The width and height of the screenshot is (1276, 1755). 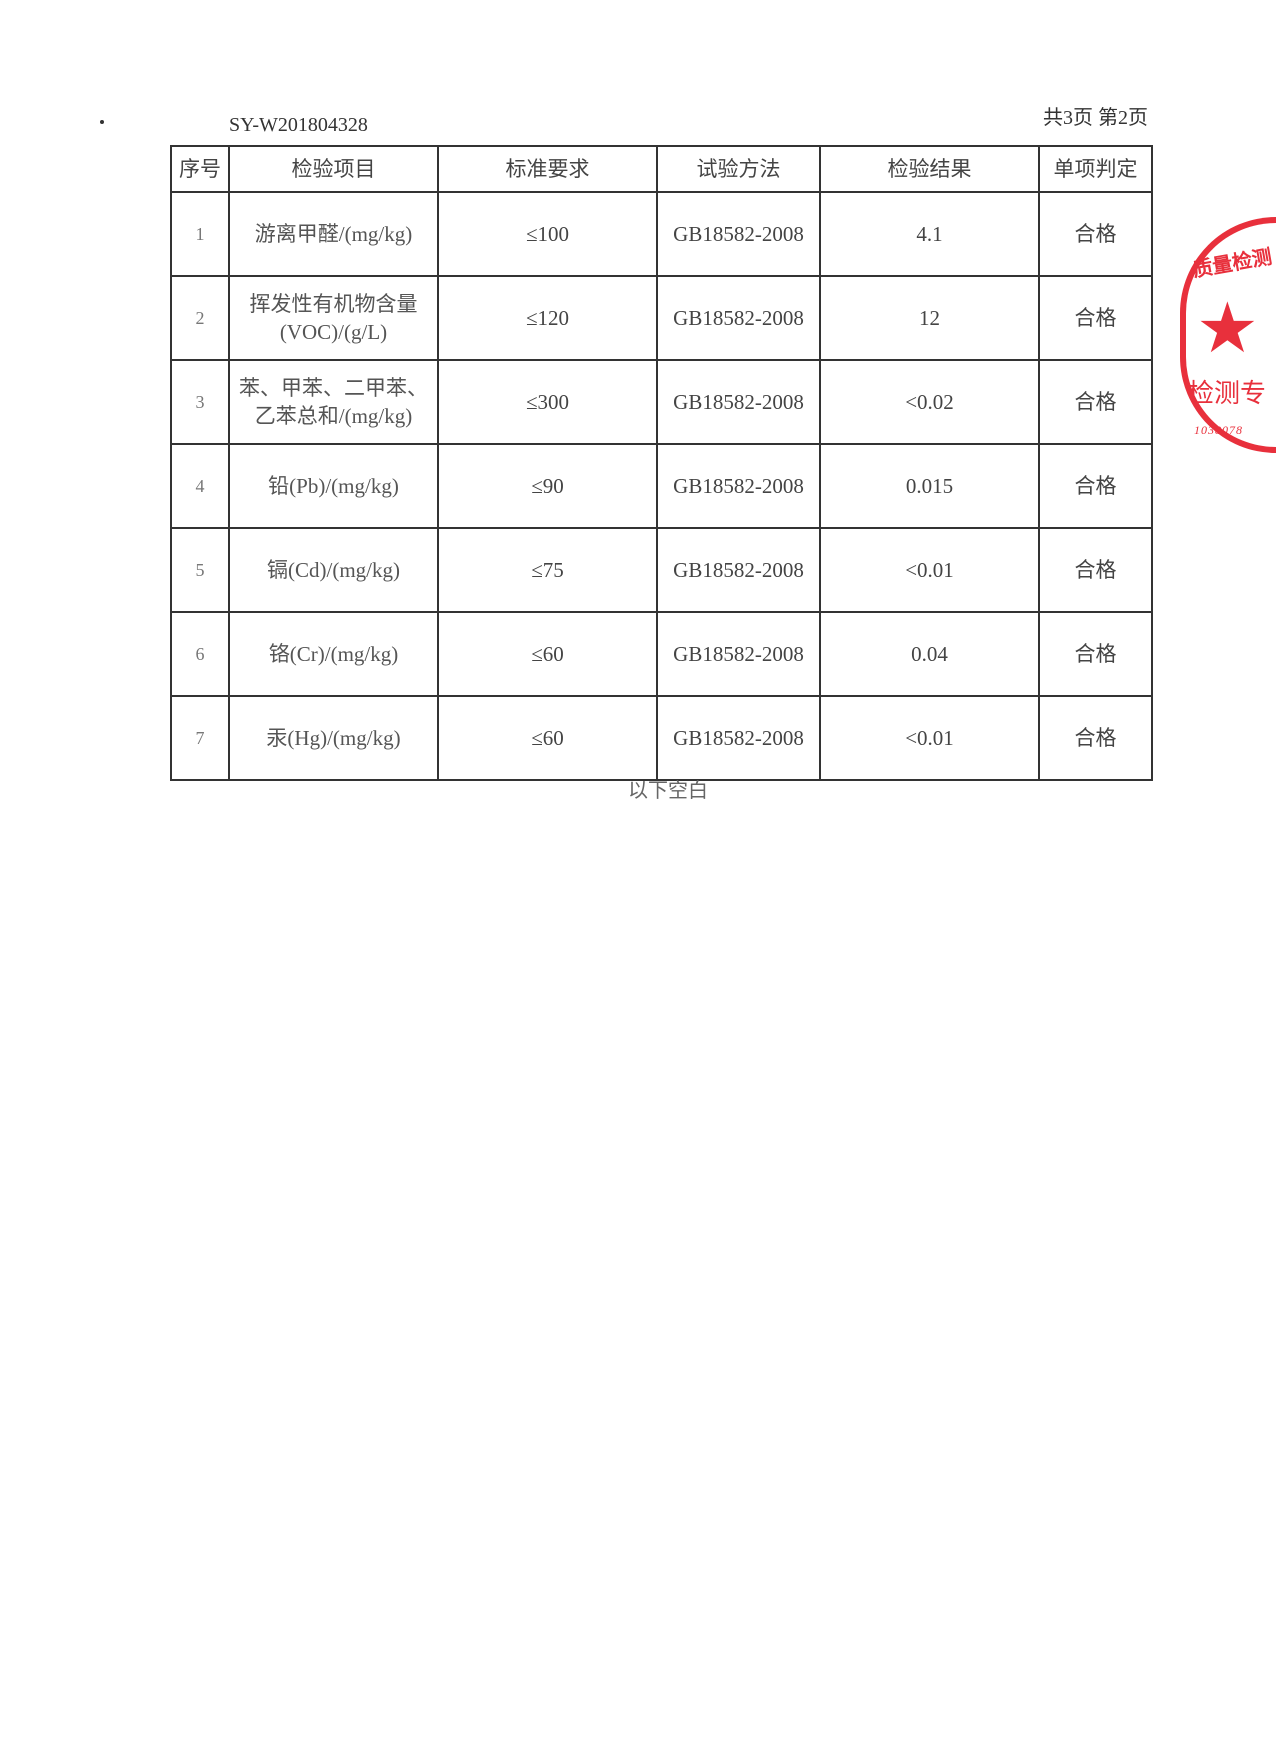 What do you see at coordinates (200, 402) in the screenshot?
I see `row-number-cell: 3` at bounding box center [200, 402].